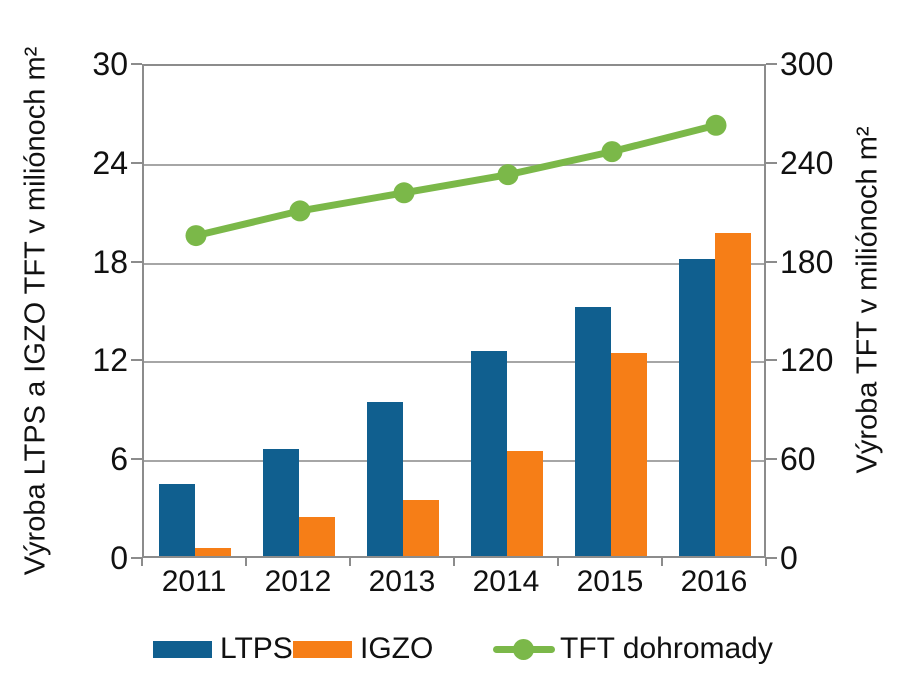 The width and height of the screenshot is (919, 683). Describe the element at coordinates (110, 360) in the screenshot. I see `y-tick-label-left: 12` at that location.